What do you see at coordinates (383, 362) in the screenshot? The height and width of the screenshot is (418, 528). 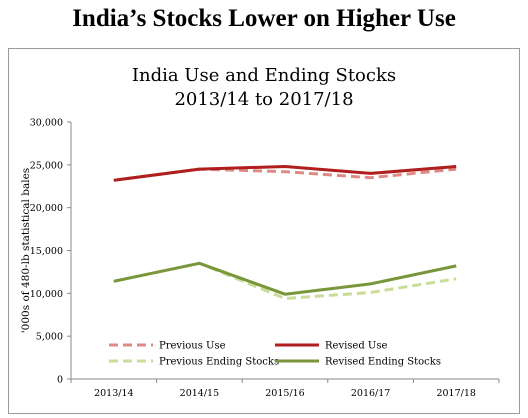 I see `legend-label: Revised Ending Stocks` at bounding box center [383, 362].